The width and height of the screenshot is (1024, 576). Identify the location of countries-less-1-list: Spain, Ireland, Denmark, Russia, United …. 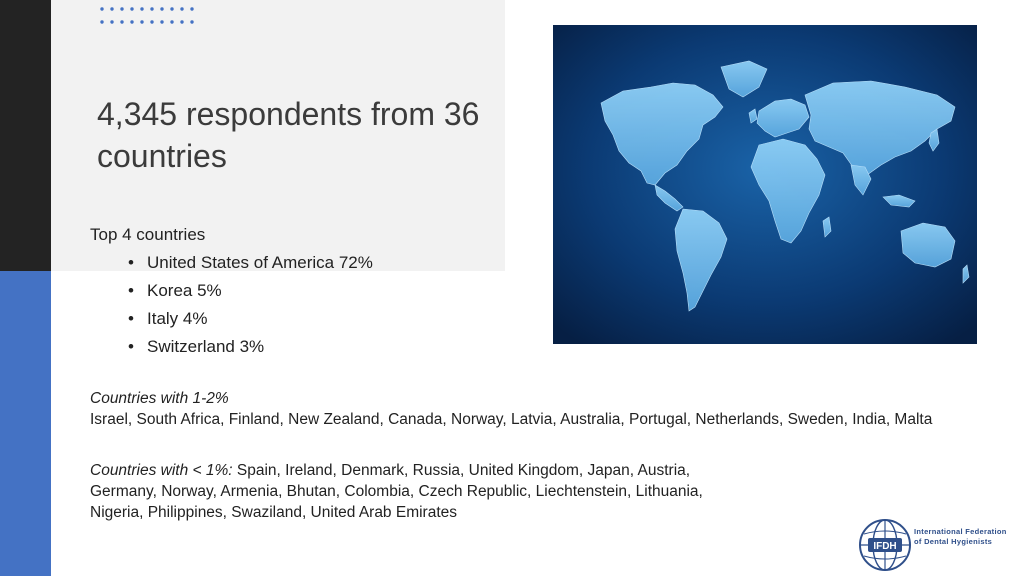
(396, 491).